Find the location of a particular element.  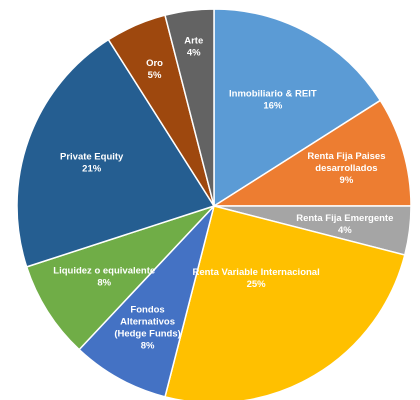

slice-category-label: Arte is located at coordinates (193, 40).